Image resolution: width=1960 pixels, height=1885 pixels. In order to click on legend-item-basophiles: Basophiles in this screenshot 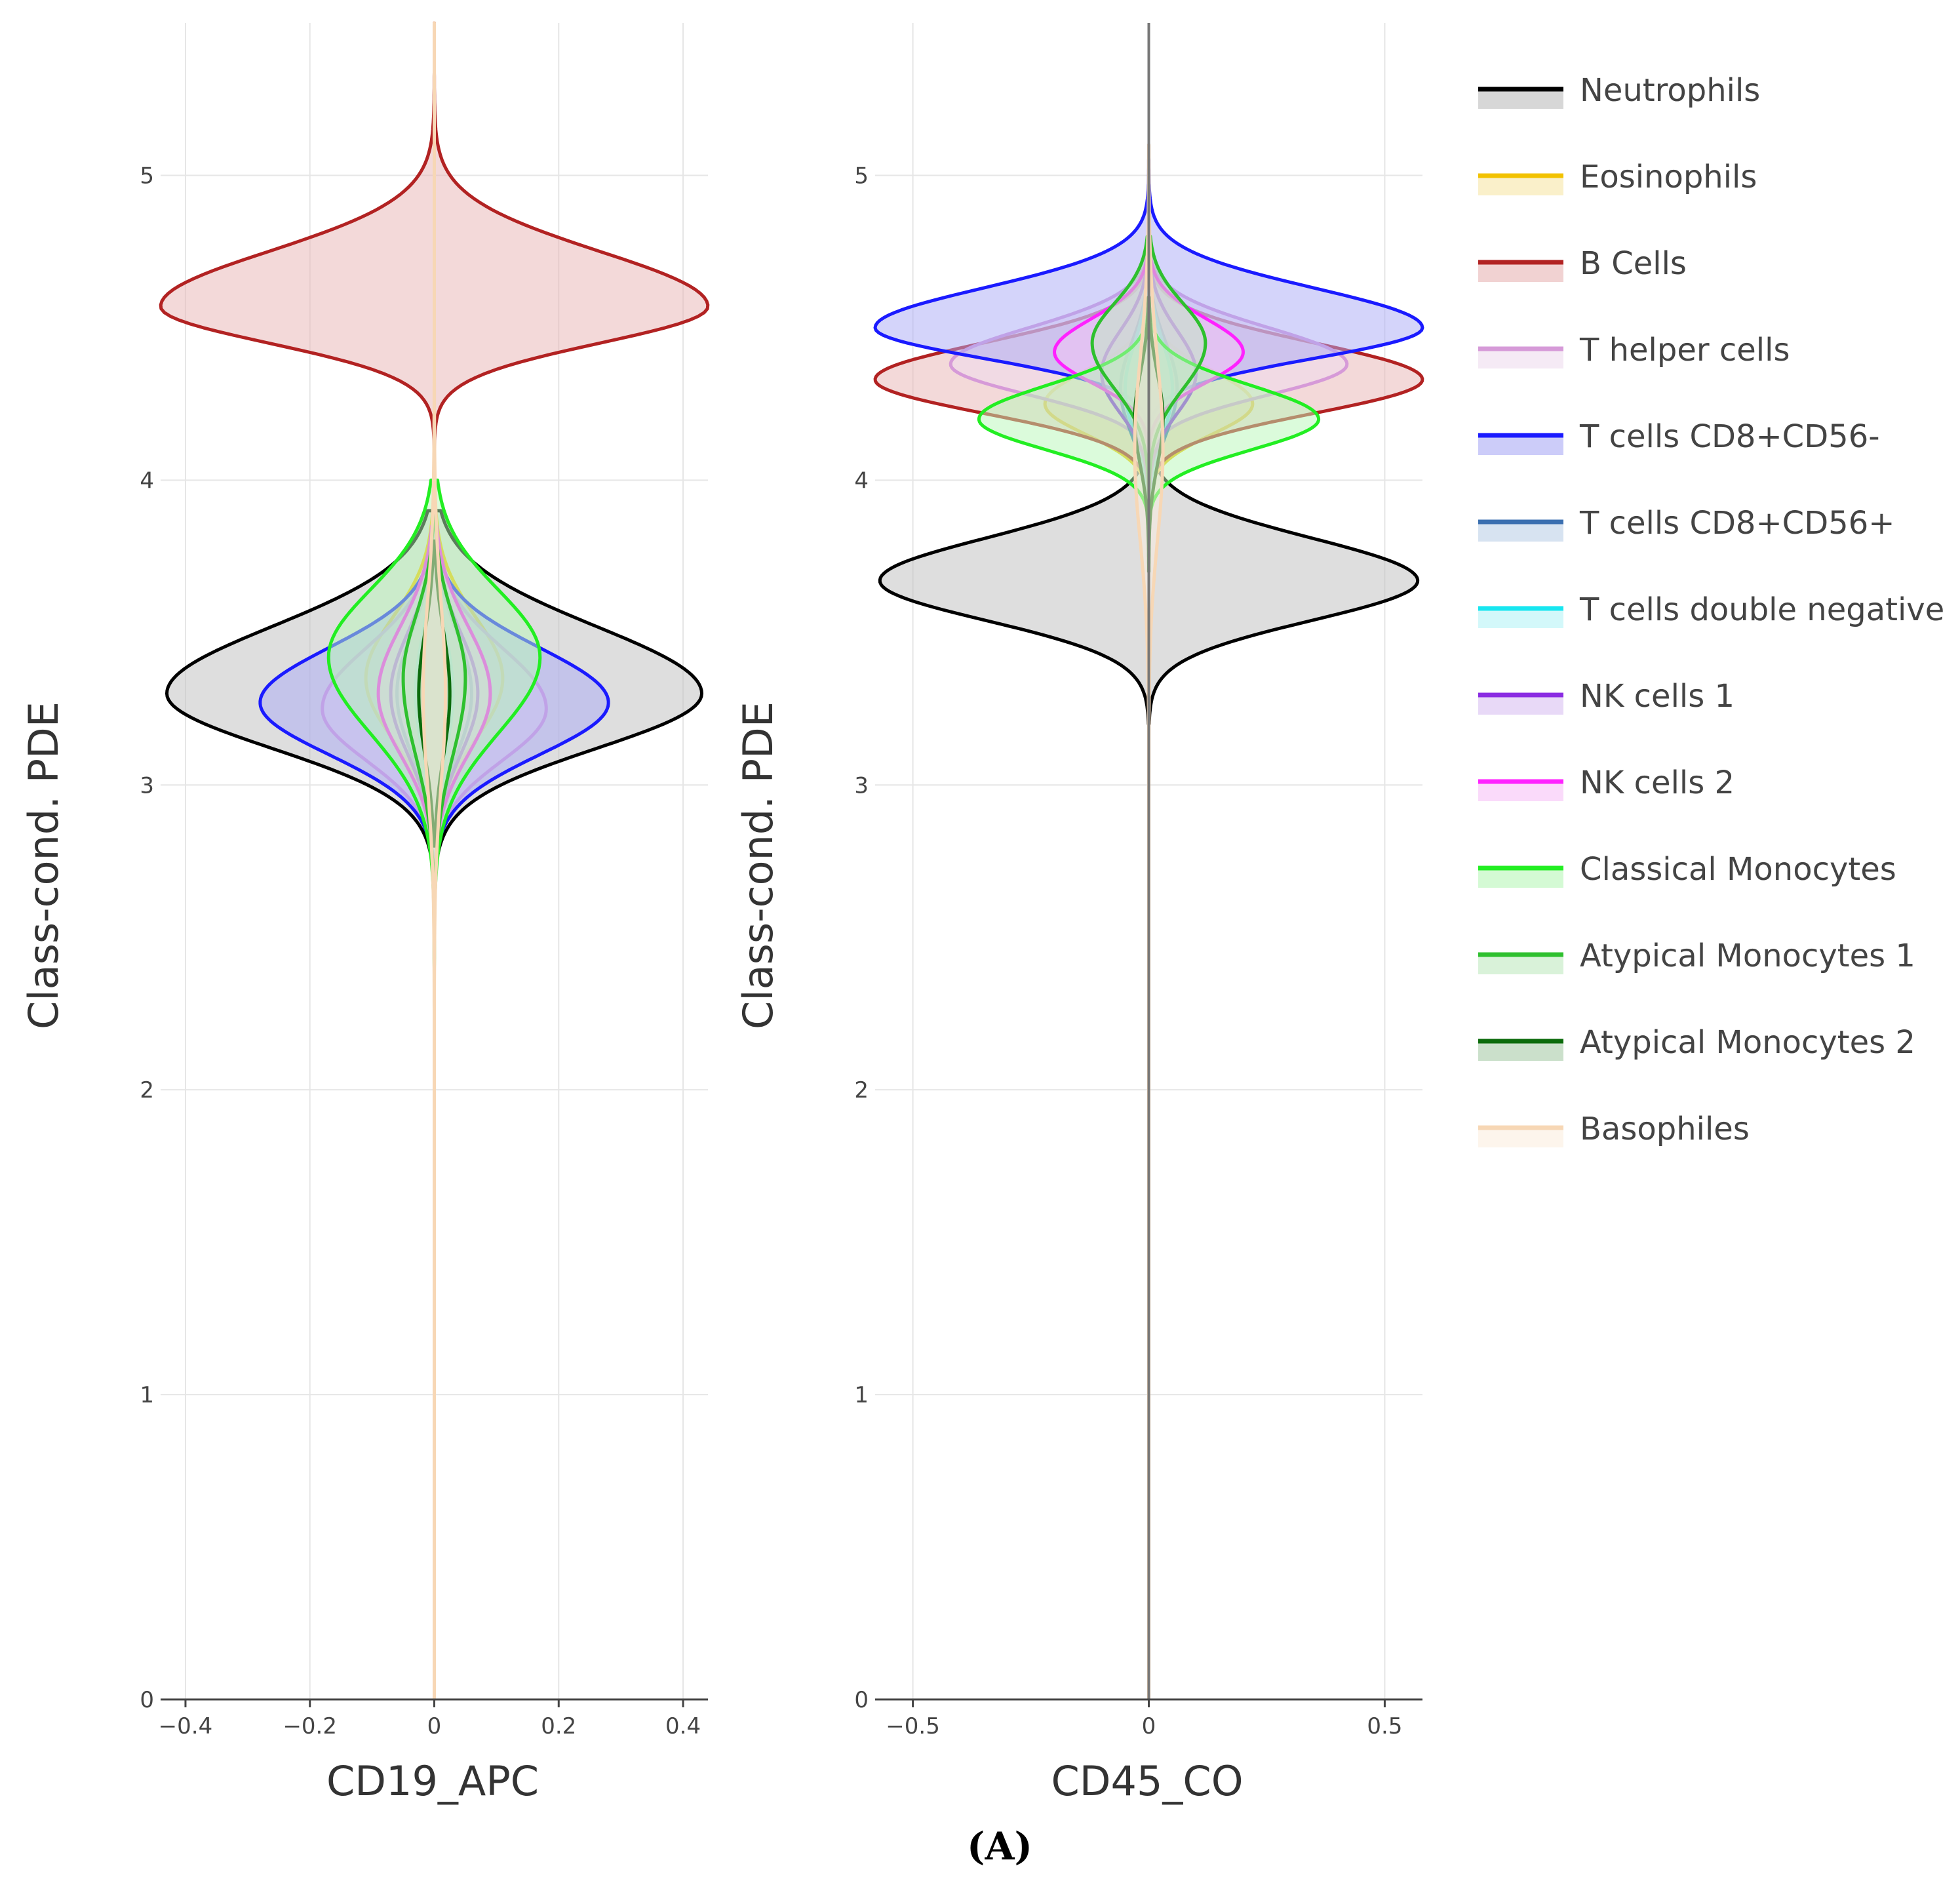, I will do `click(1614, 1129)`.